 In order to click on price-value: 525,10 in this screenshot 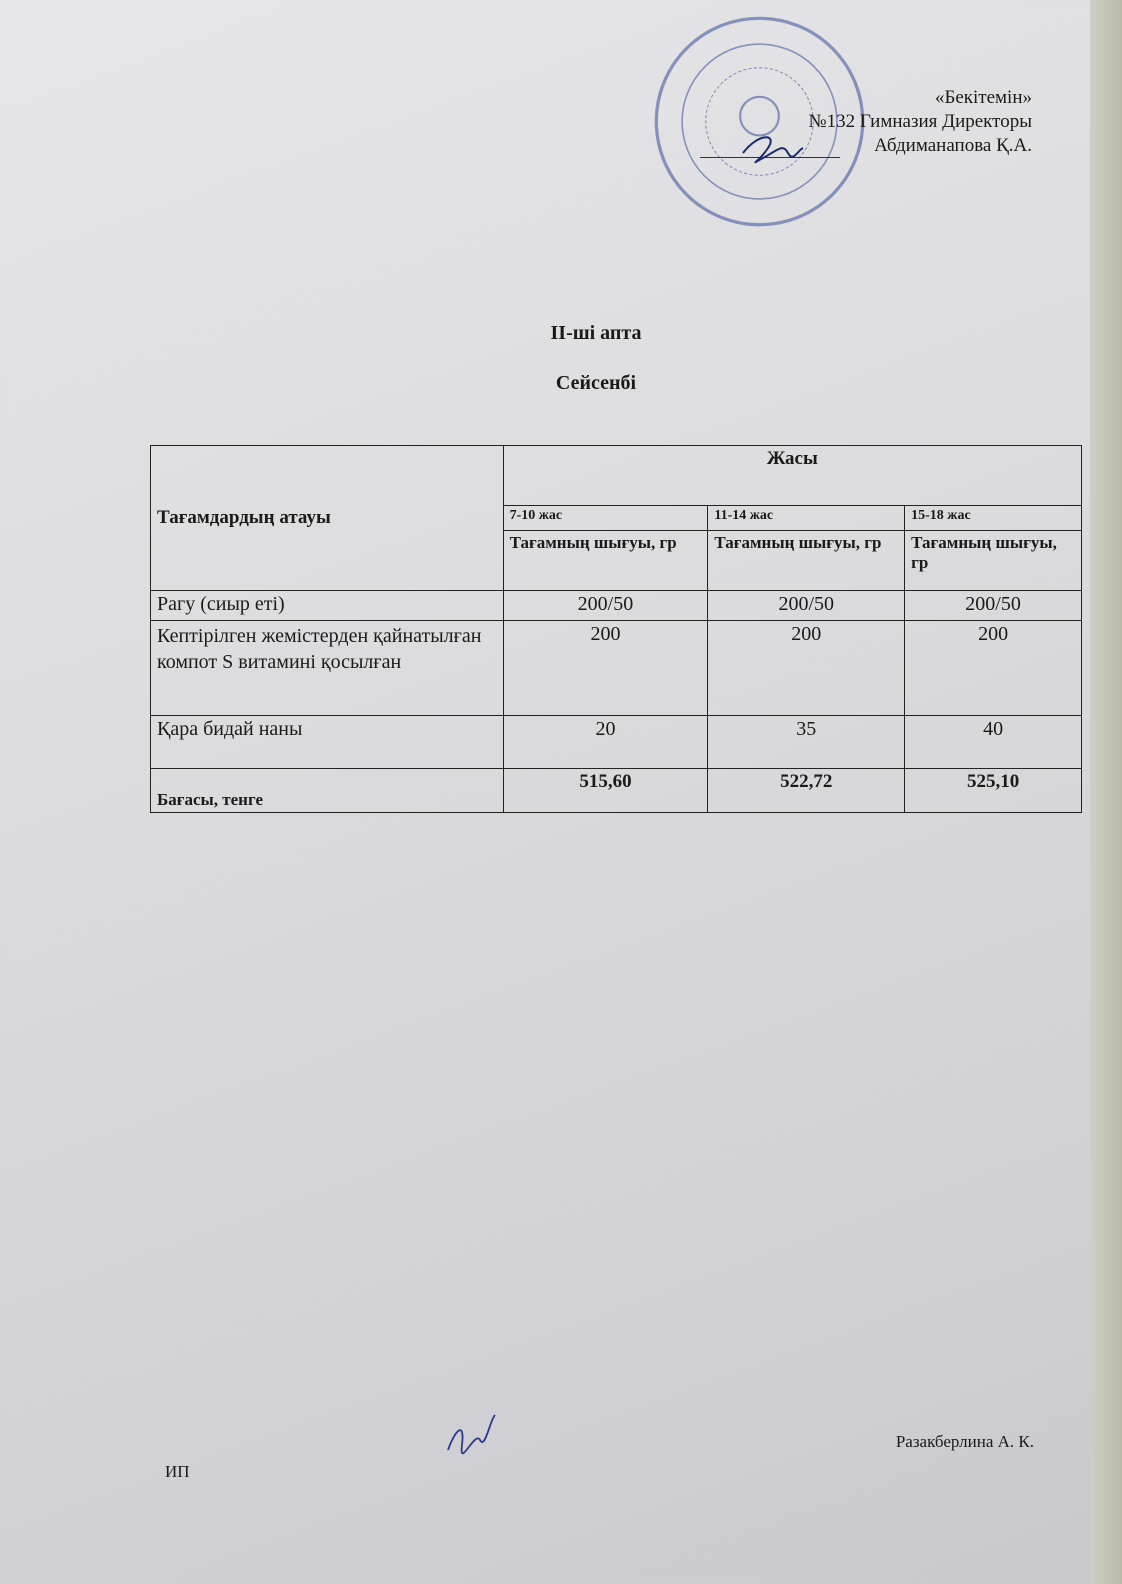, I will do `click(993, 790)`.